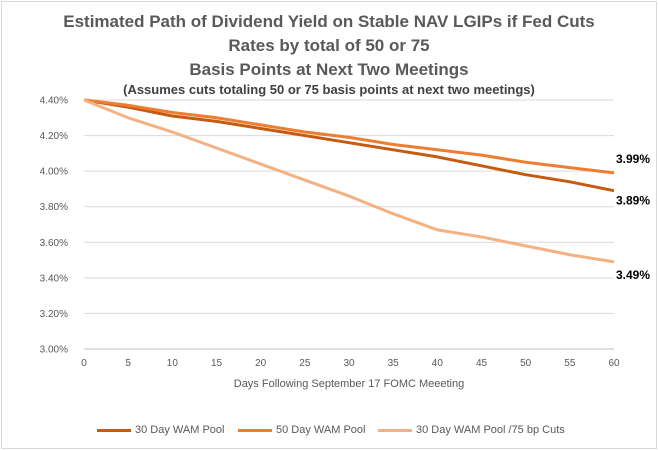  What do you see at coordinates (438, 363) in the screenshot?
I see `x-tick-label: 40` at bounding box center [438, 363].